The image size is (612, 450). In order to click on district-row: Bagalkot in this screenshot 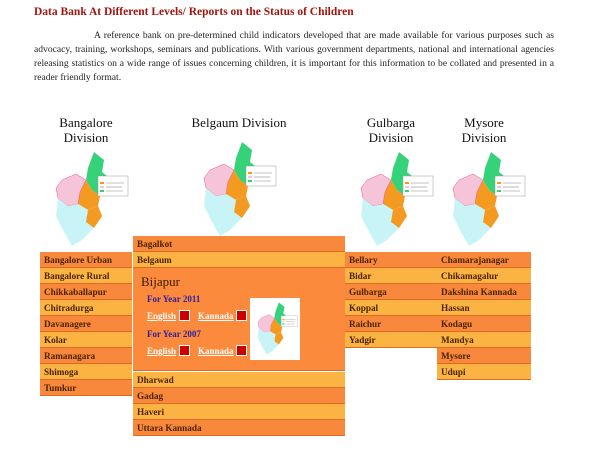, I will do `click(239, 244)`.